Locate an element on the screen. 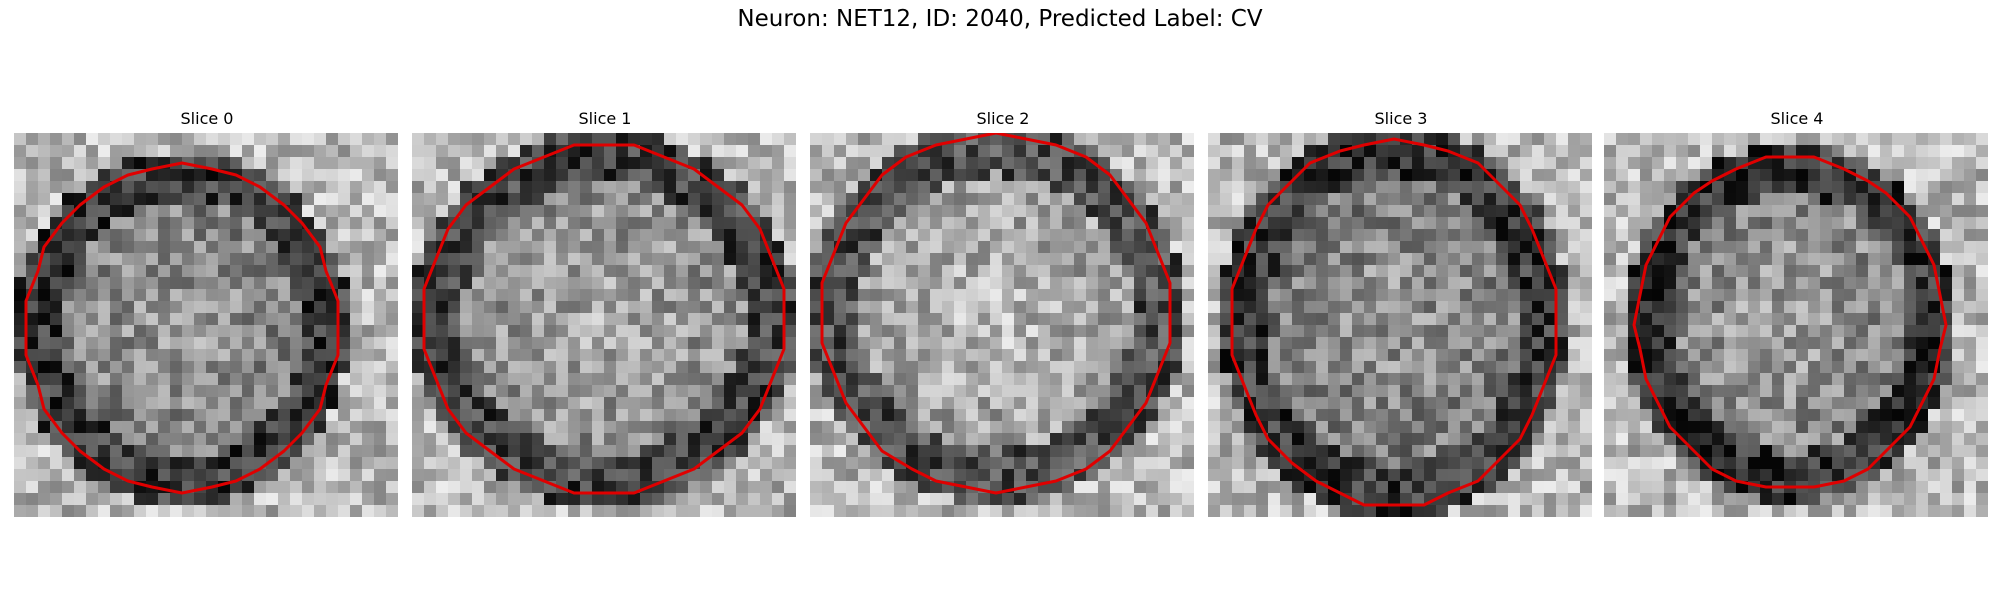  slice-panel-3: Slice 3 is located at coordinates (1401, 312).